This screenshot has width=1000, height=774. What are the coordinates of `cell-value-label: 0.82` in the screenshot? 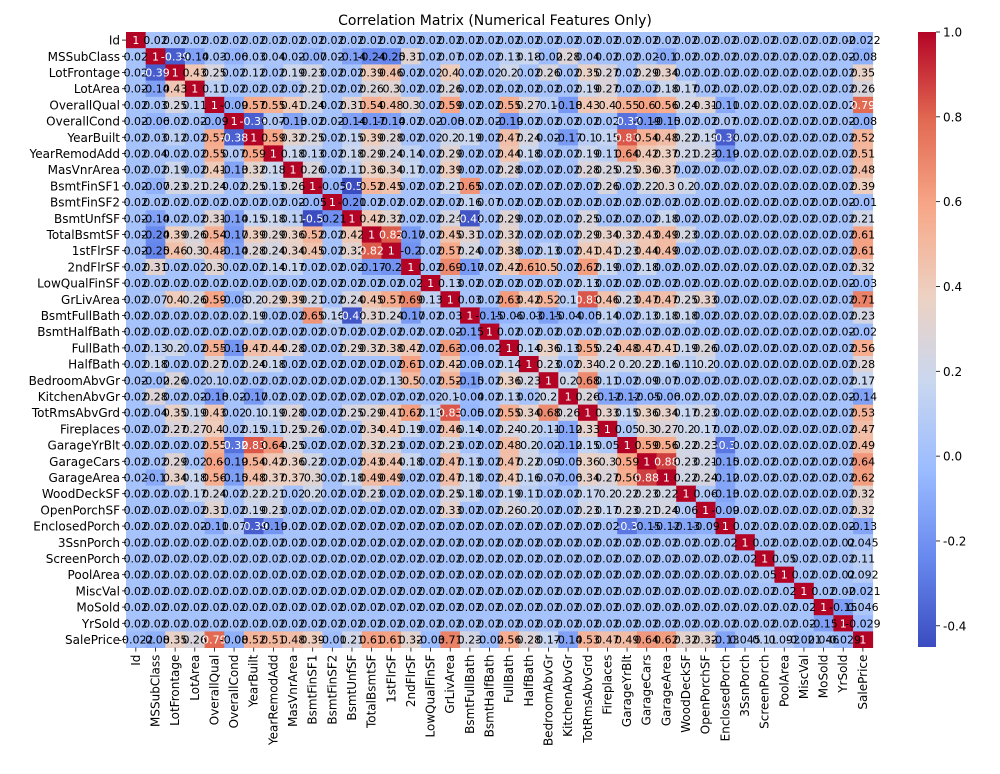 It's located at (371, 251).